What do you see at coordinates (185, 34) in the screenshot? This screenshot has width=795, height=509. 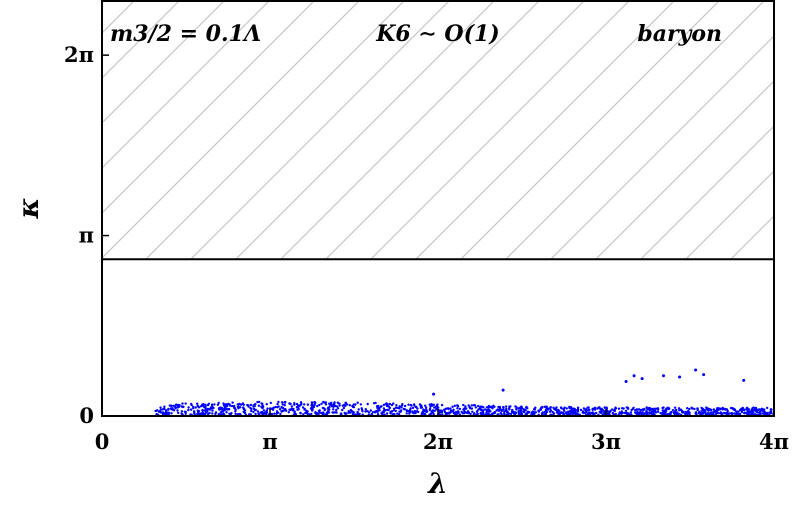 I see `annotation-gravitino-mass: m3/2 = 0.1Λ` at bounding box center [185, 34].